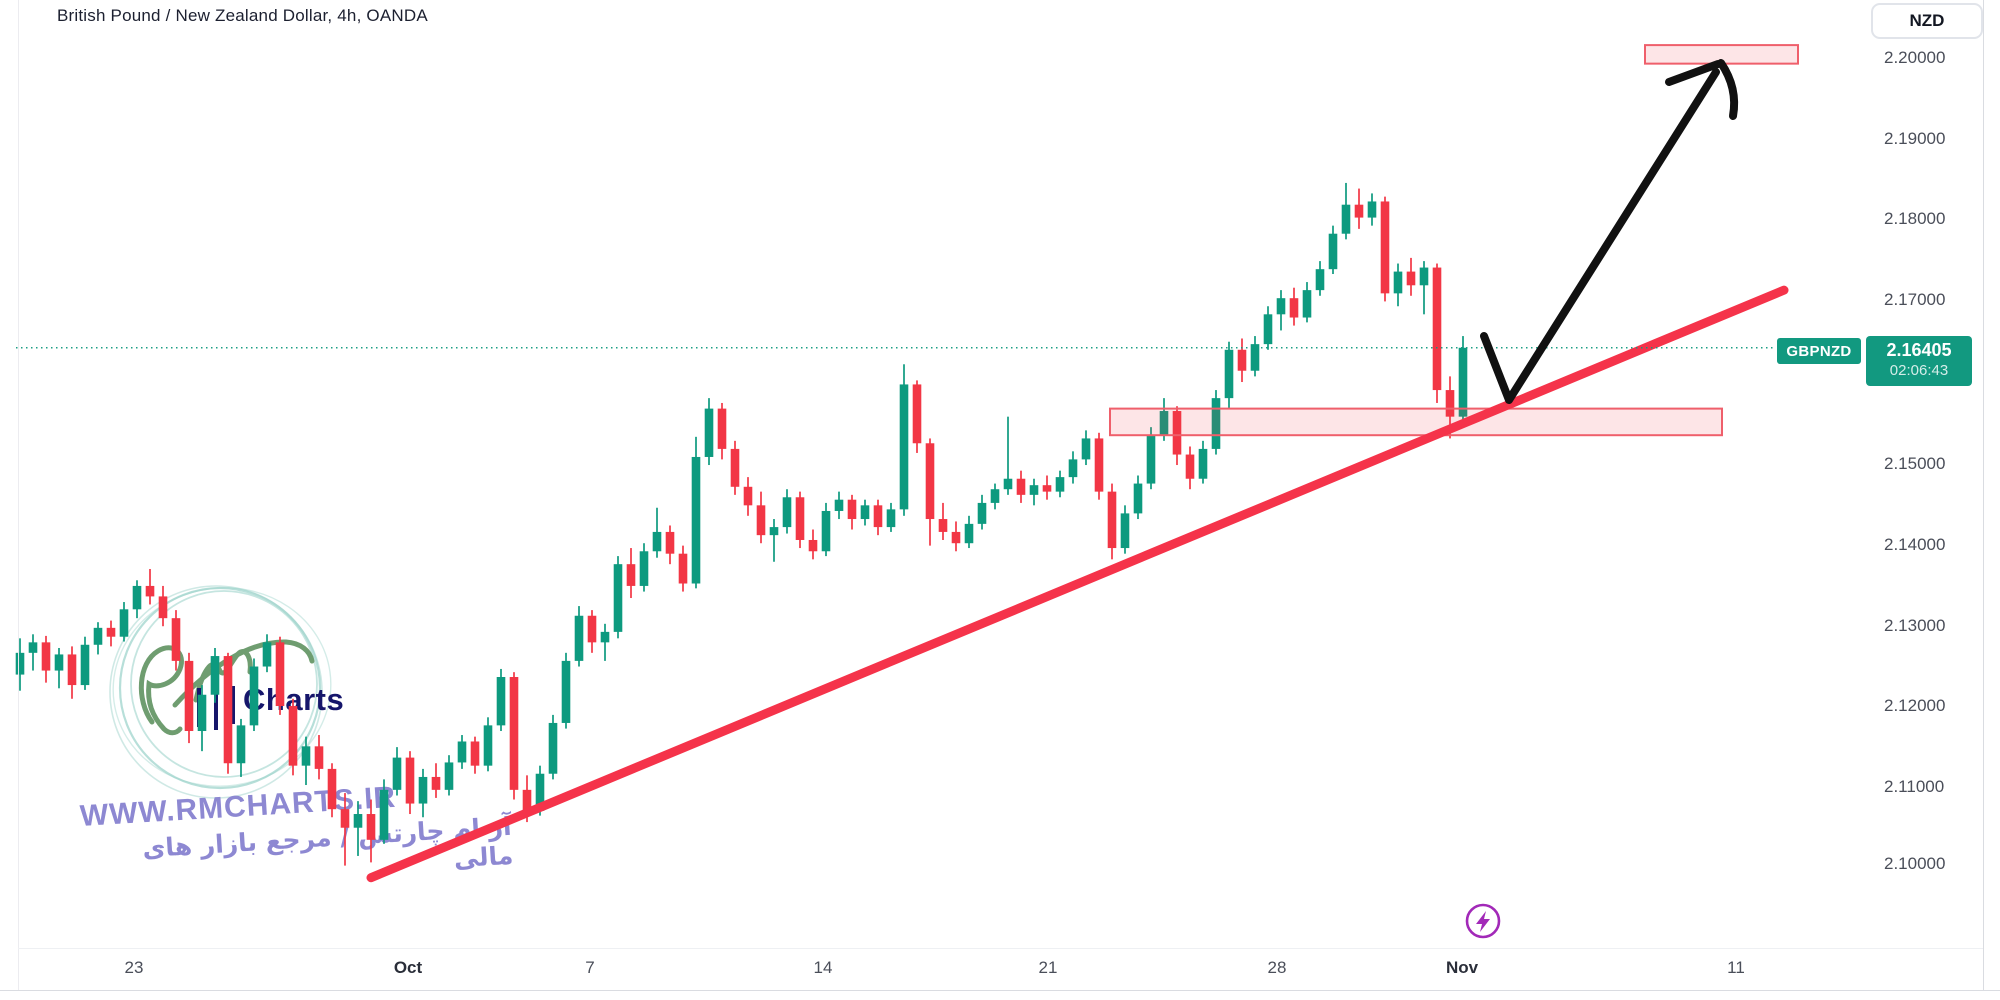  What do you see at coordinates (1983, 495) in the screenshot?
I see `price-scale-right-border` at bounding box center [1983, 495].